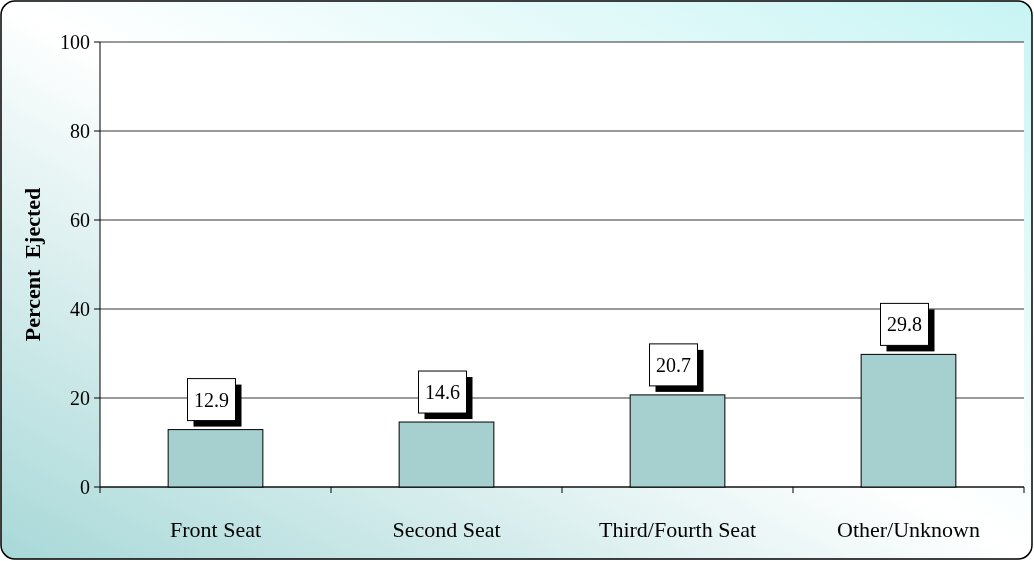 The height and width of the screenshot is (561, 1034). What do you see at coordinates (677, 529) in the screenshot?
I see `x-tick-label: Third/Fourth Seat` at bounding box center [677, 529].